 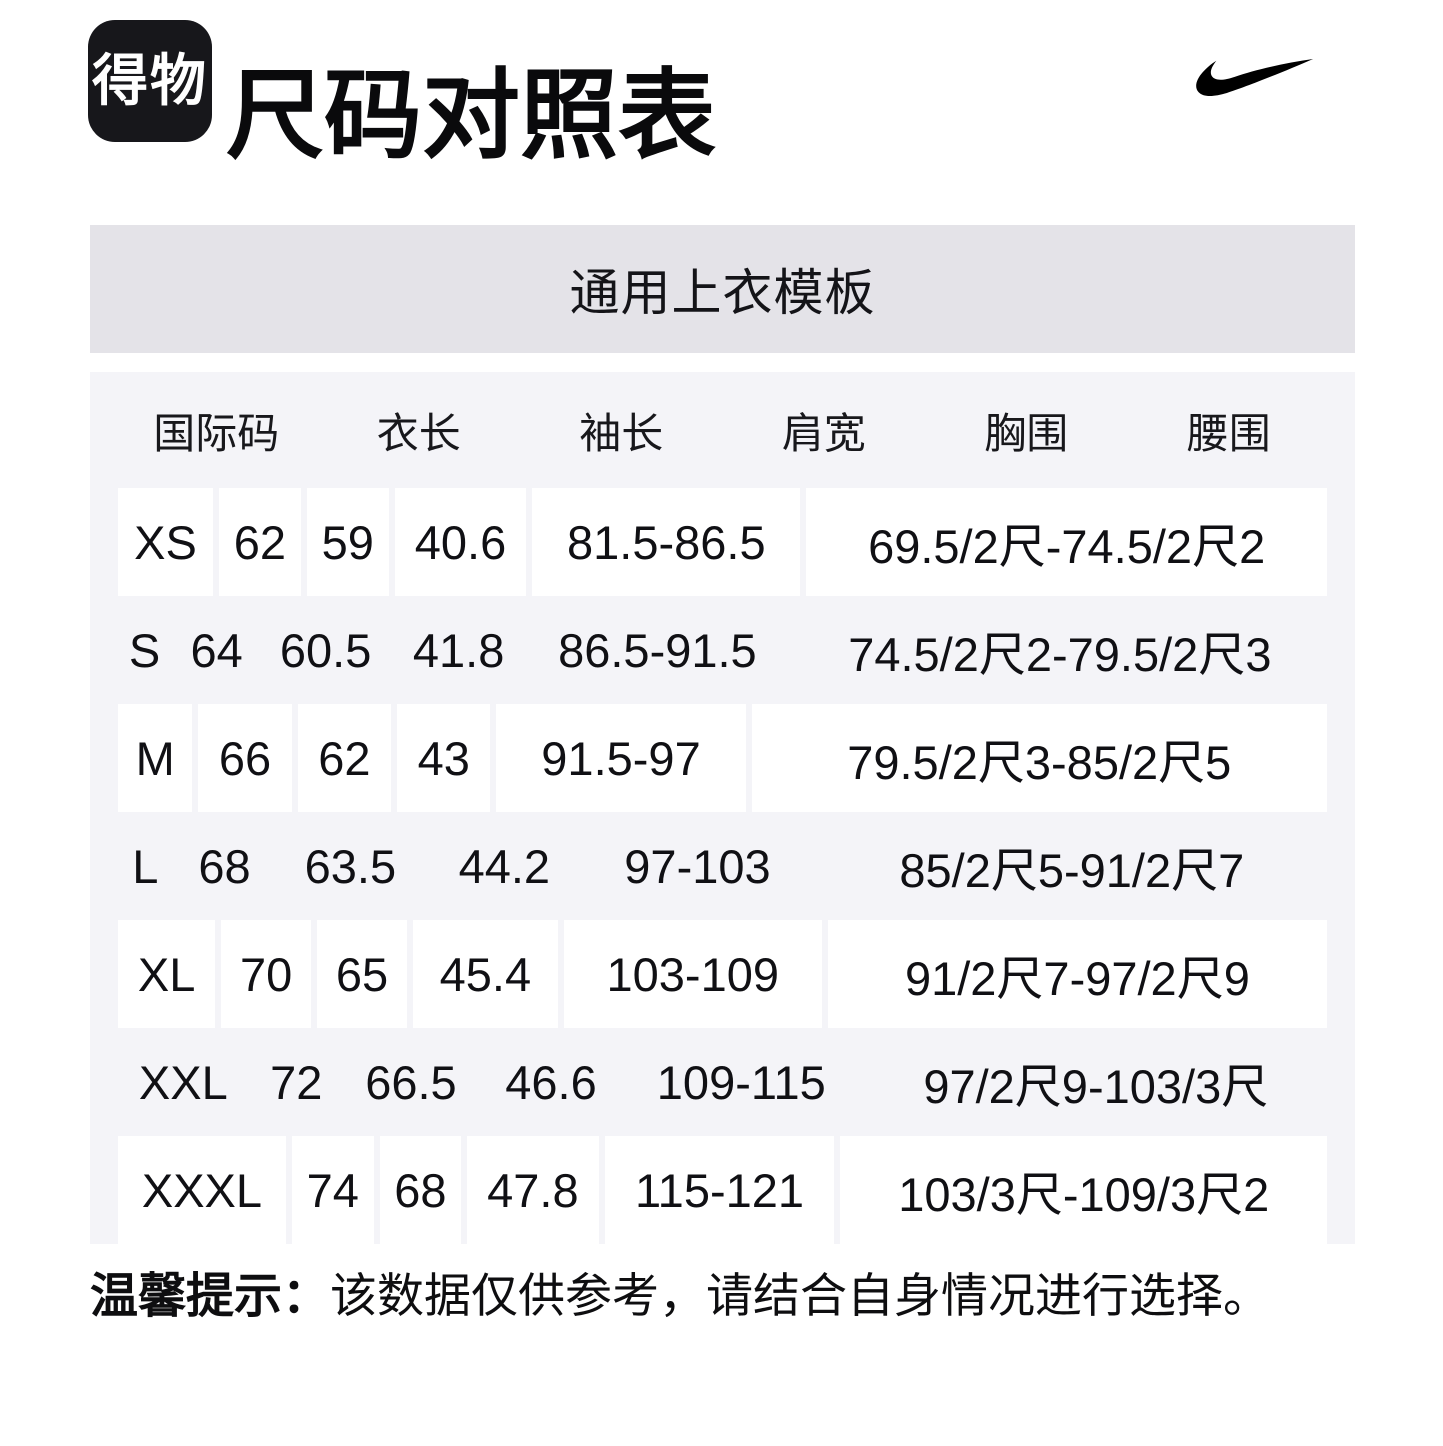 What do you see at coordinates (167, 974) in the screenshot?
I see `size-cell: XL` at bounding box center [167, 974].